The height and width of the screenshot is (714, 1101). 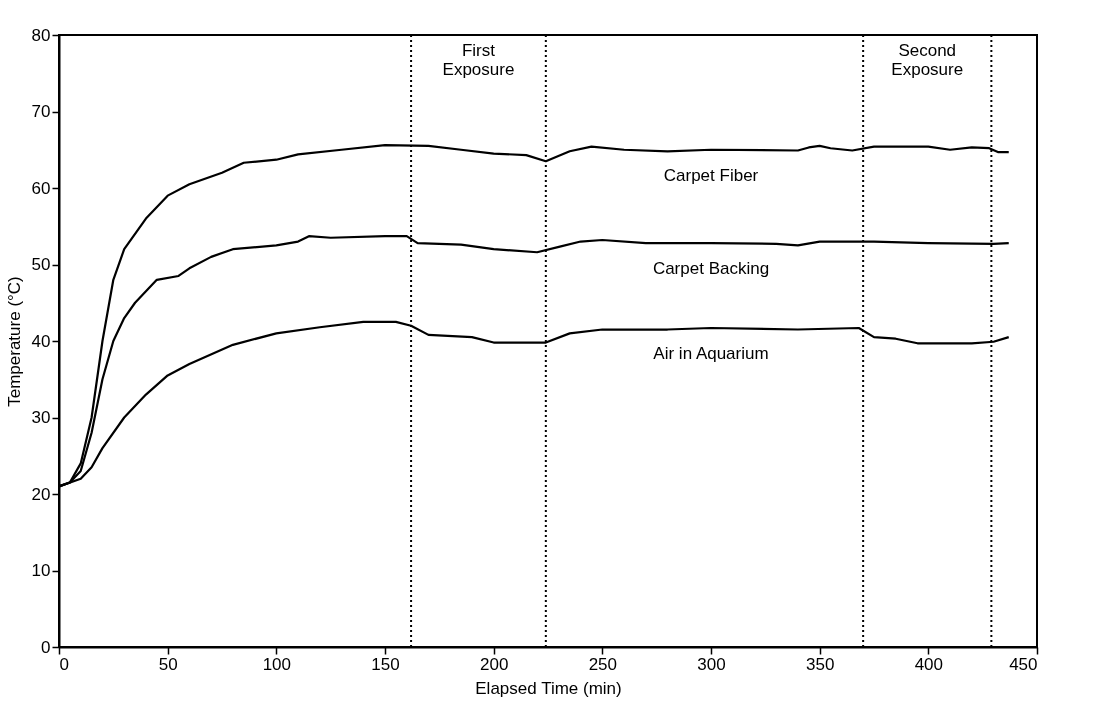 What do you see at coordinates (494, 664) in the screenshot?
I see `x-tick-label: 200` at bounding box center [494, 664].